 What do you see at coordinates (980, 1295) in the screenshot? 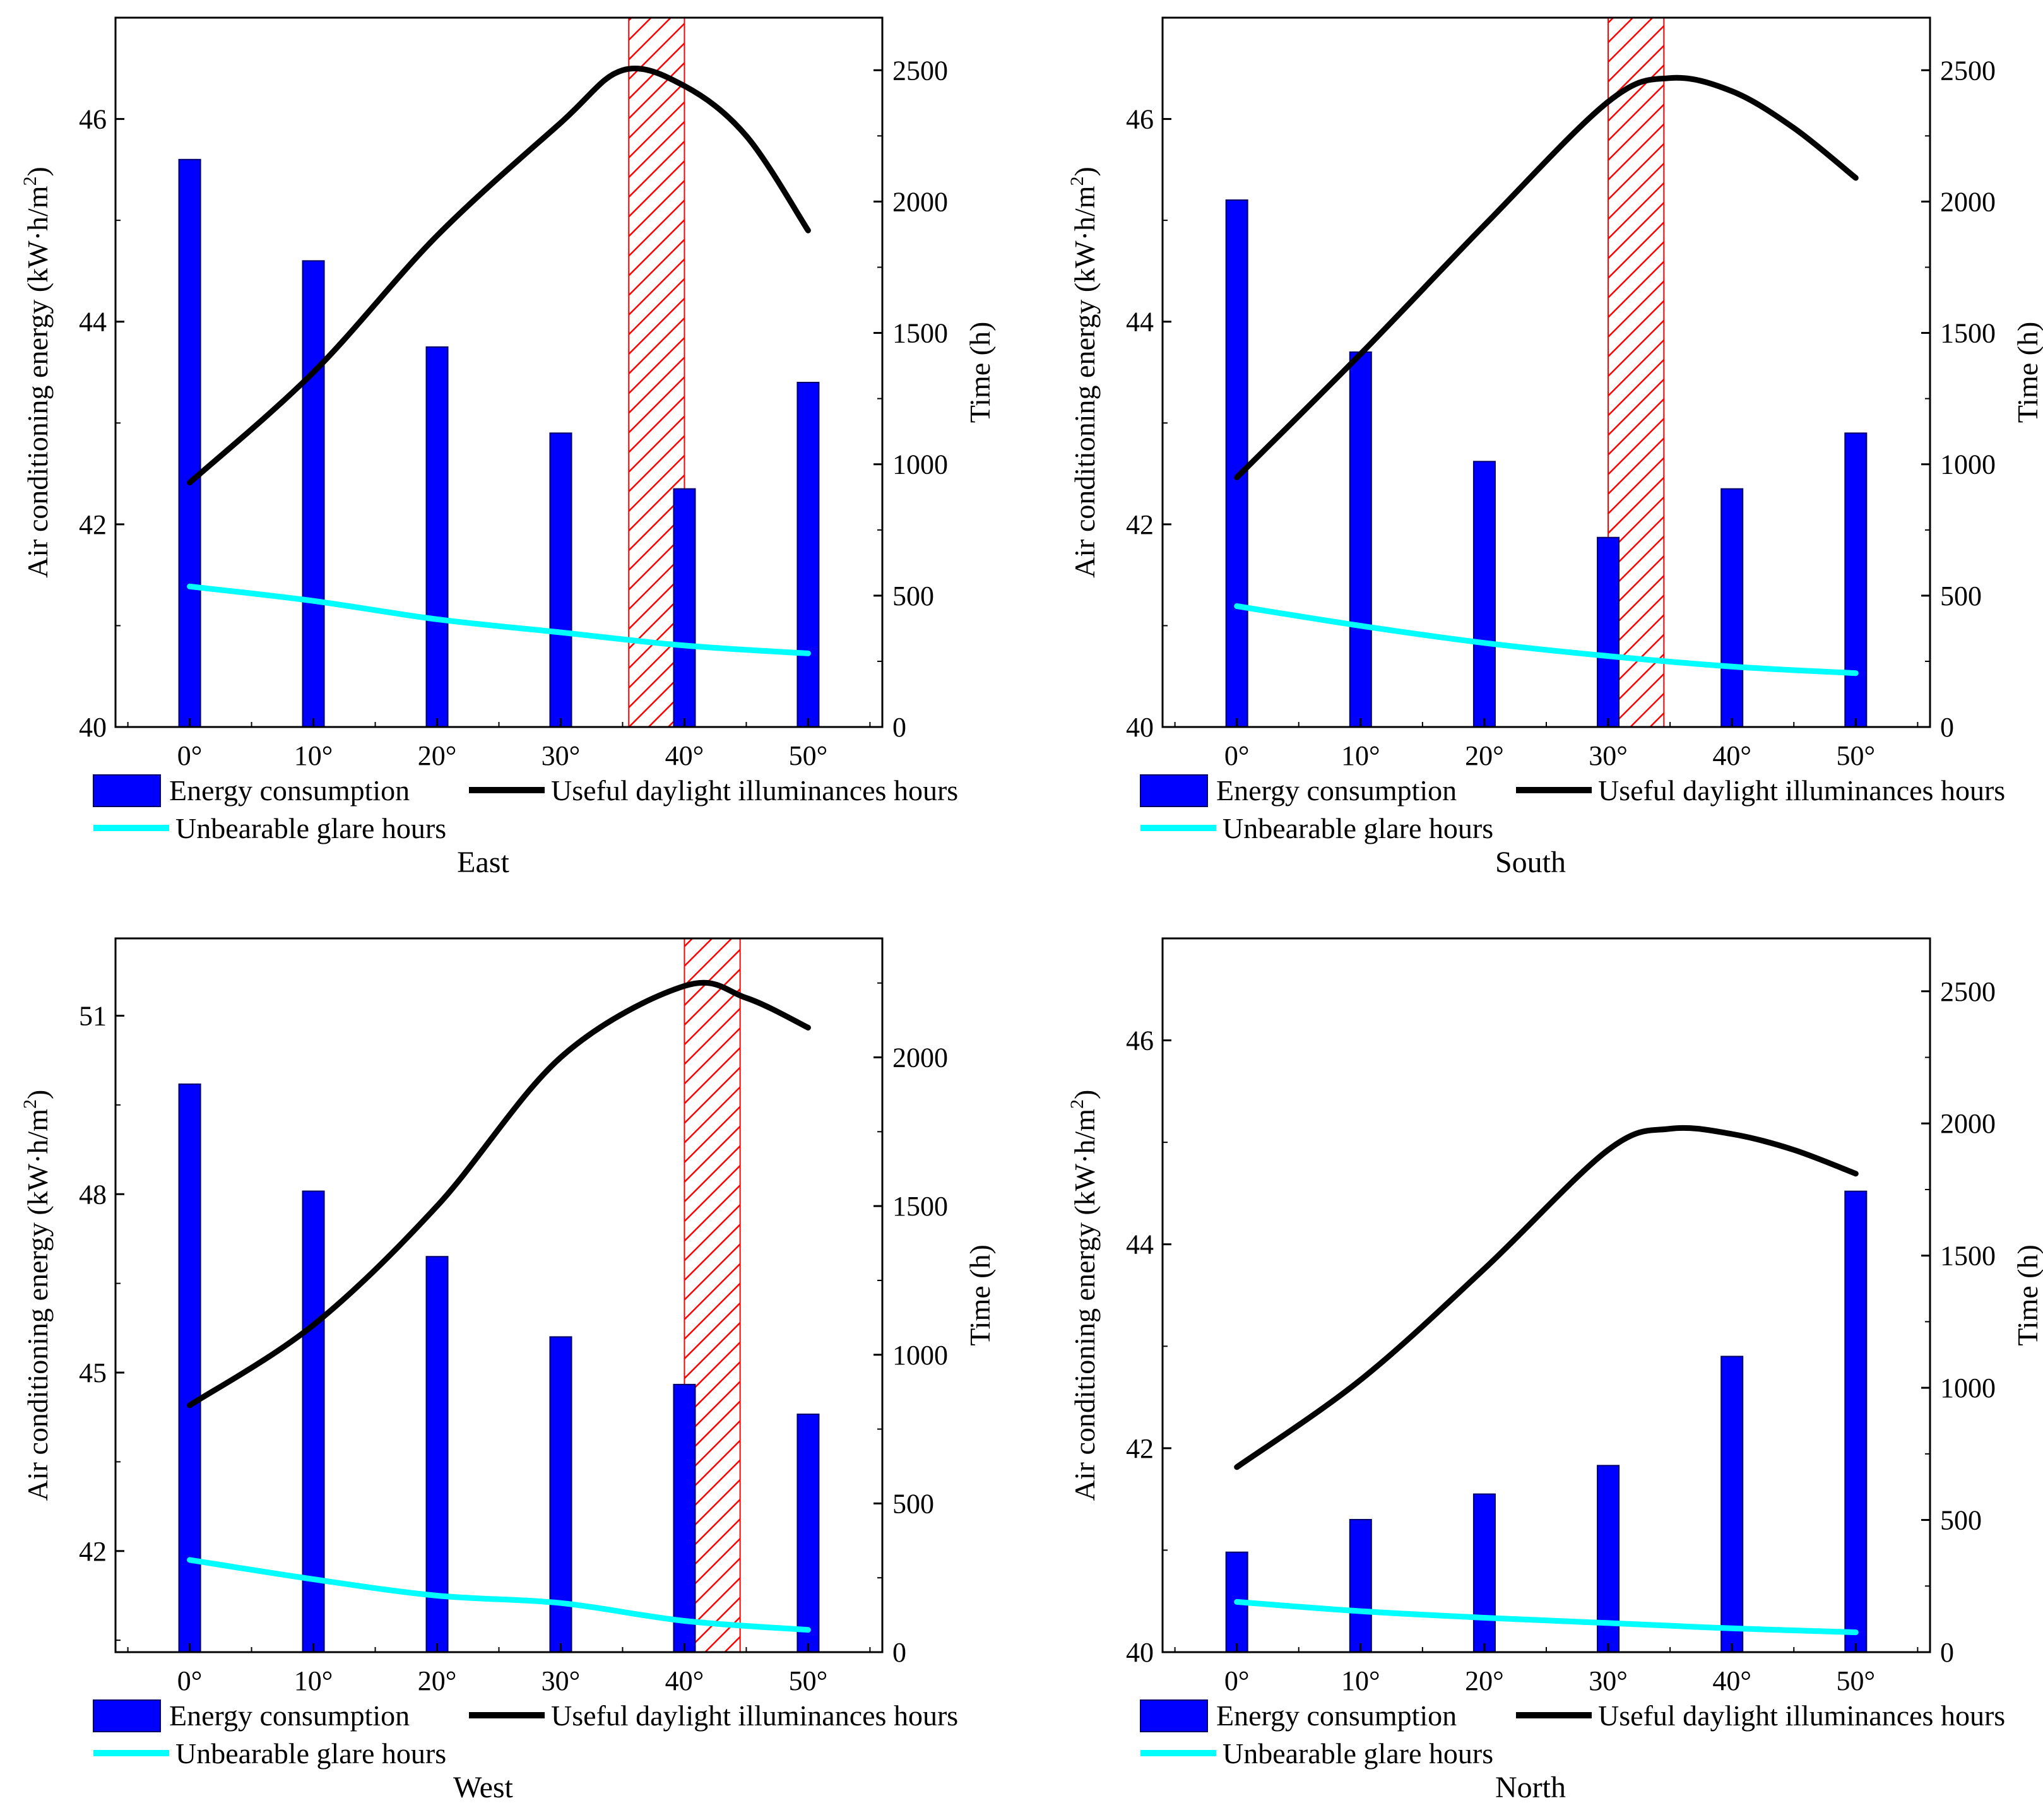
I see `right-axis-title: Time (h)` at bounding box center [980, 1295].